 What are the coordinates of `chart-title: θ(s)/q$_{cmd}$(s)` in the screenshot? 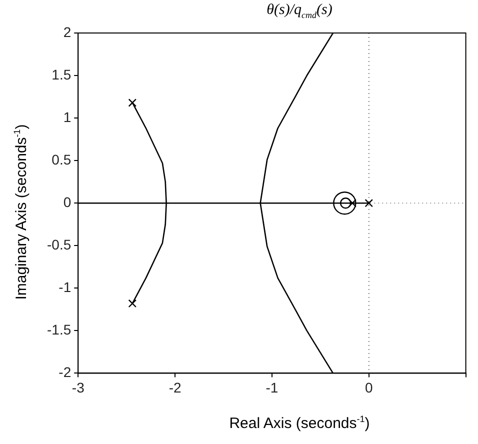 It's located at (300, 11).